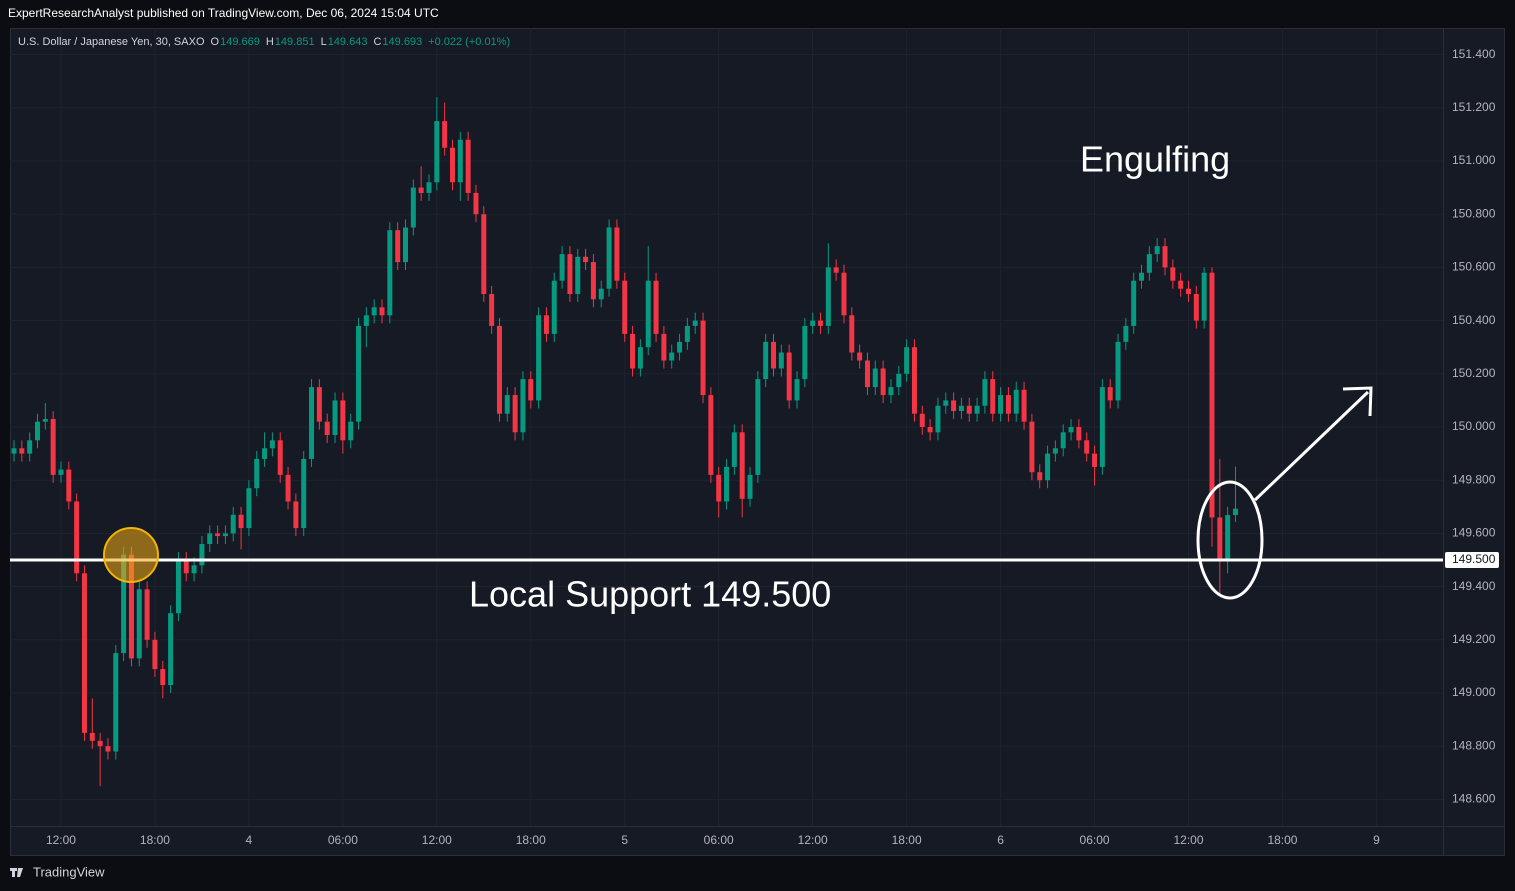 This screenshot has width=1515, height=891. Describe the element at coordinates (1474, 213) in the screenshot. I see `y-tick-label: 150.800` at that location.